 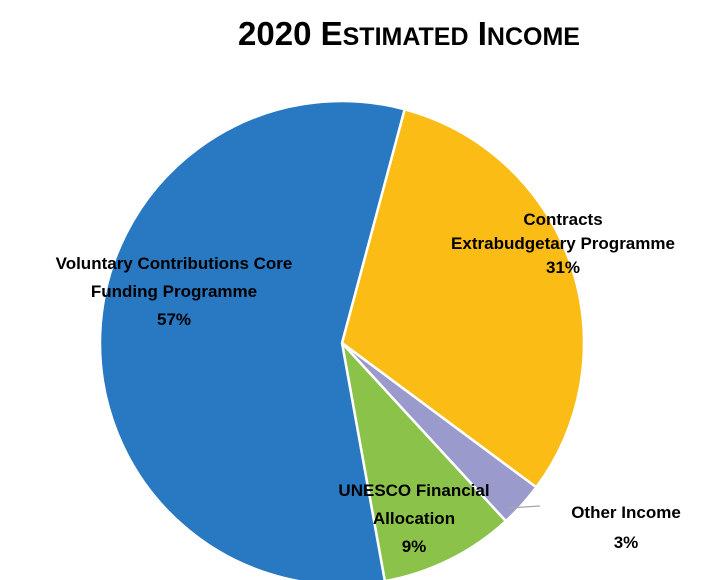 I want to click on data-label-line: Funding Programme, so click(x=174, y=291).